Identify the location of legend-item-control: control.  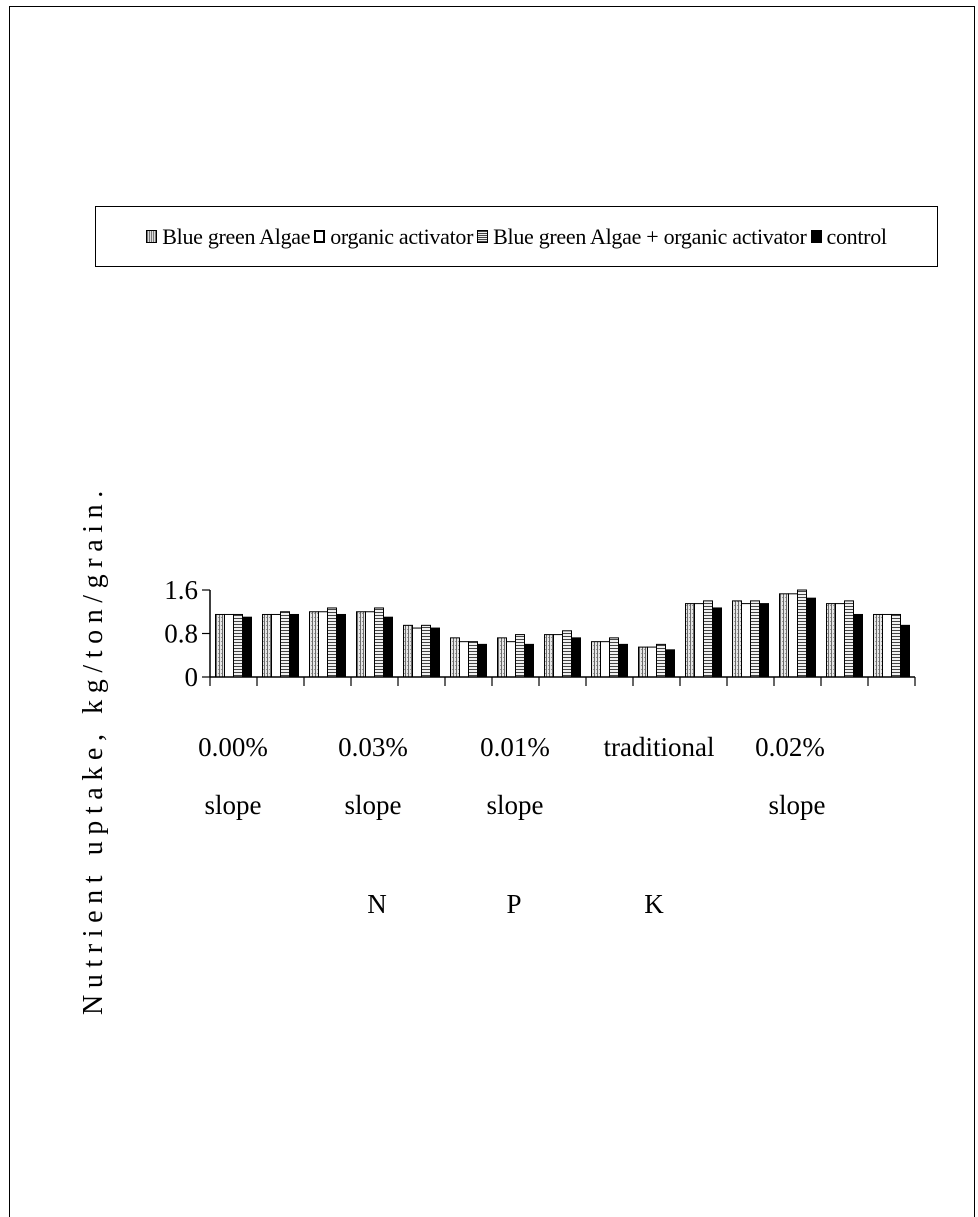
(849, 236).